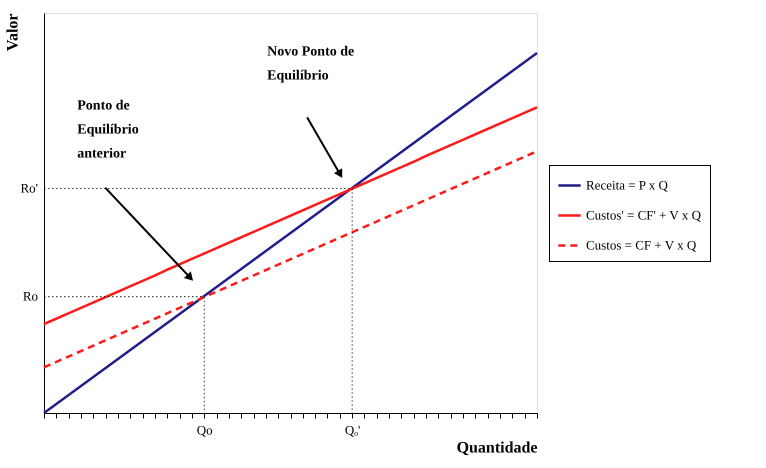 The height and width of the screenshot is (468, 766). I want to click on ref-line-label: Ro', so click(29, 188).